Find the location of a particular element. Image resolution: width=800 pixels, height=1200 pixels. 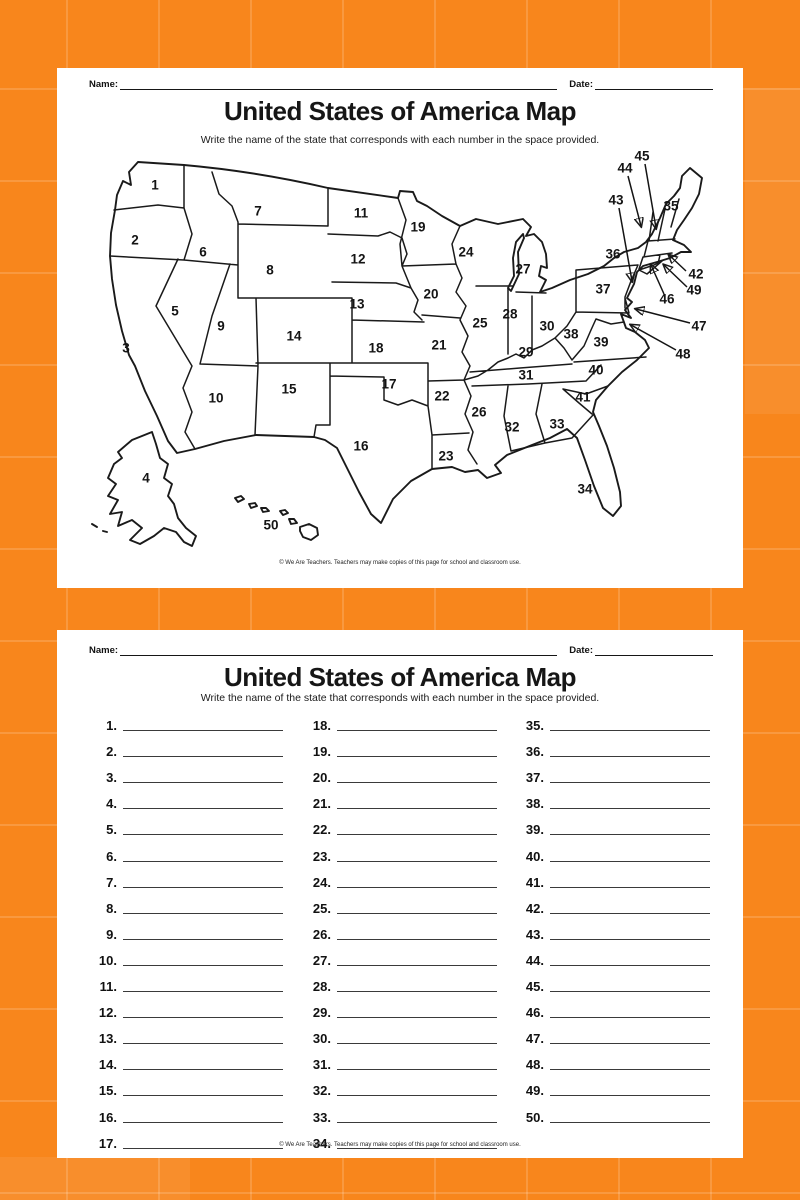

state-number-50: 50 is located at coordinates (270, 525).